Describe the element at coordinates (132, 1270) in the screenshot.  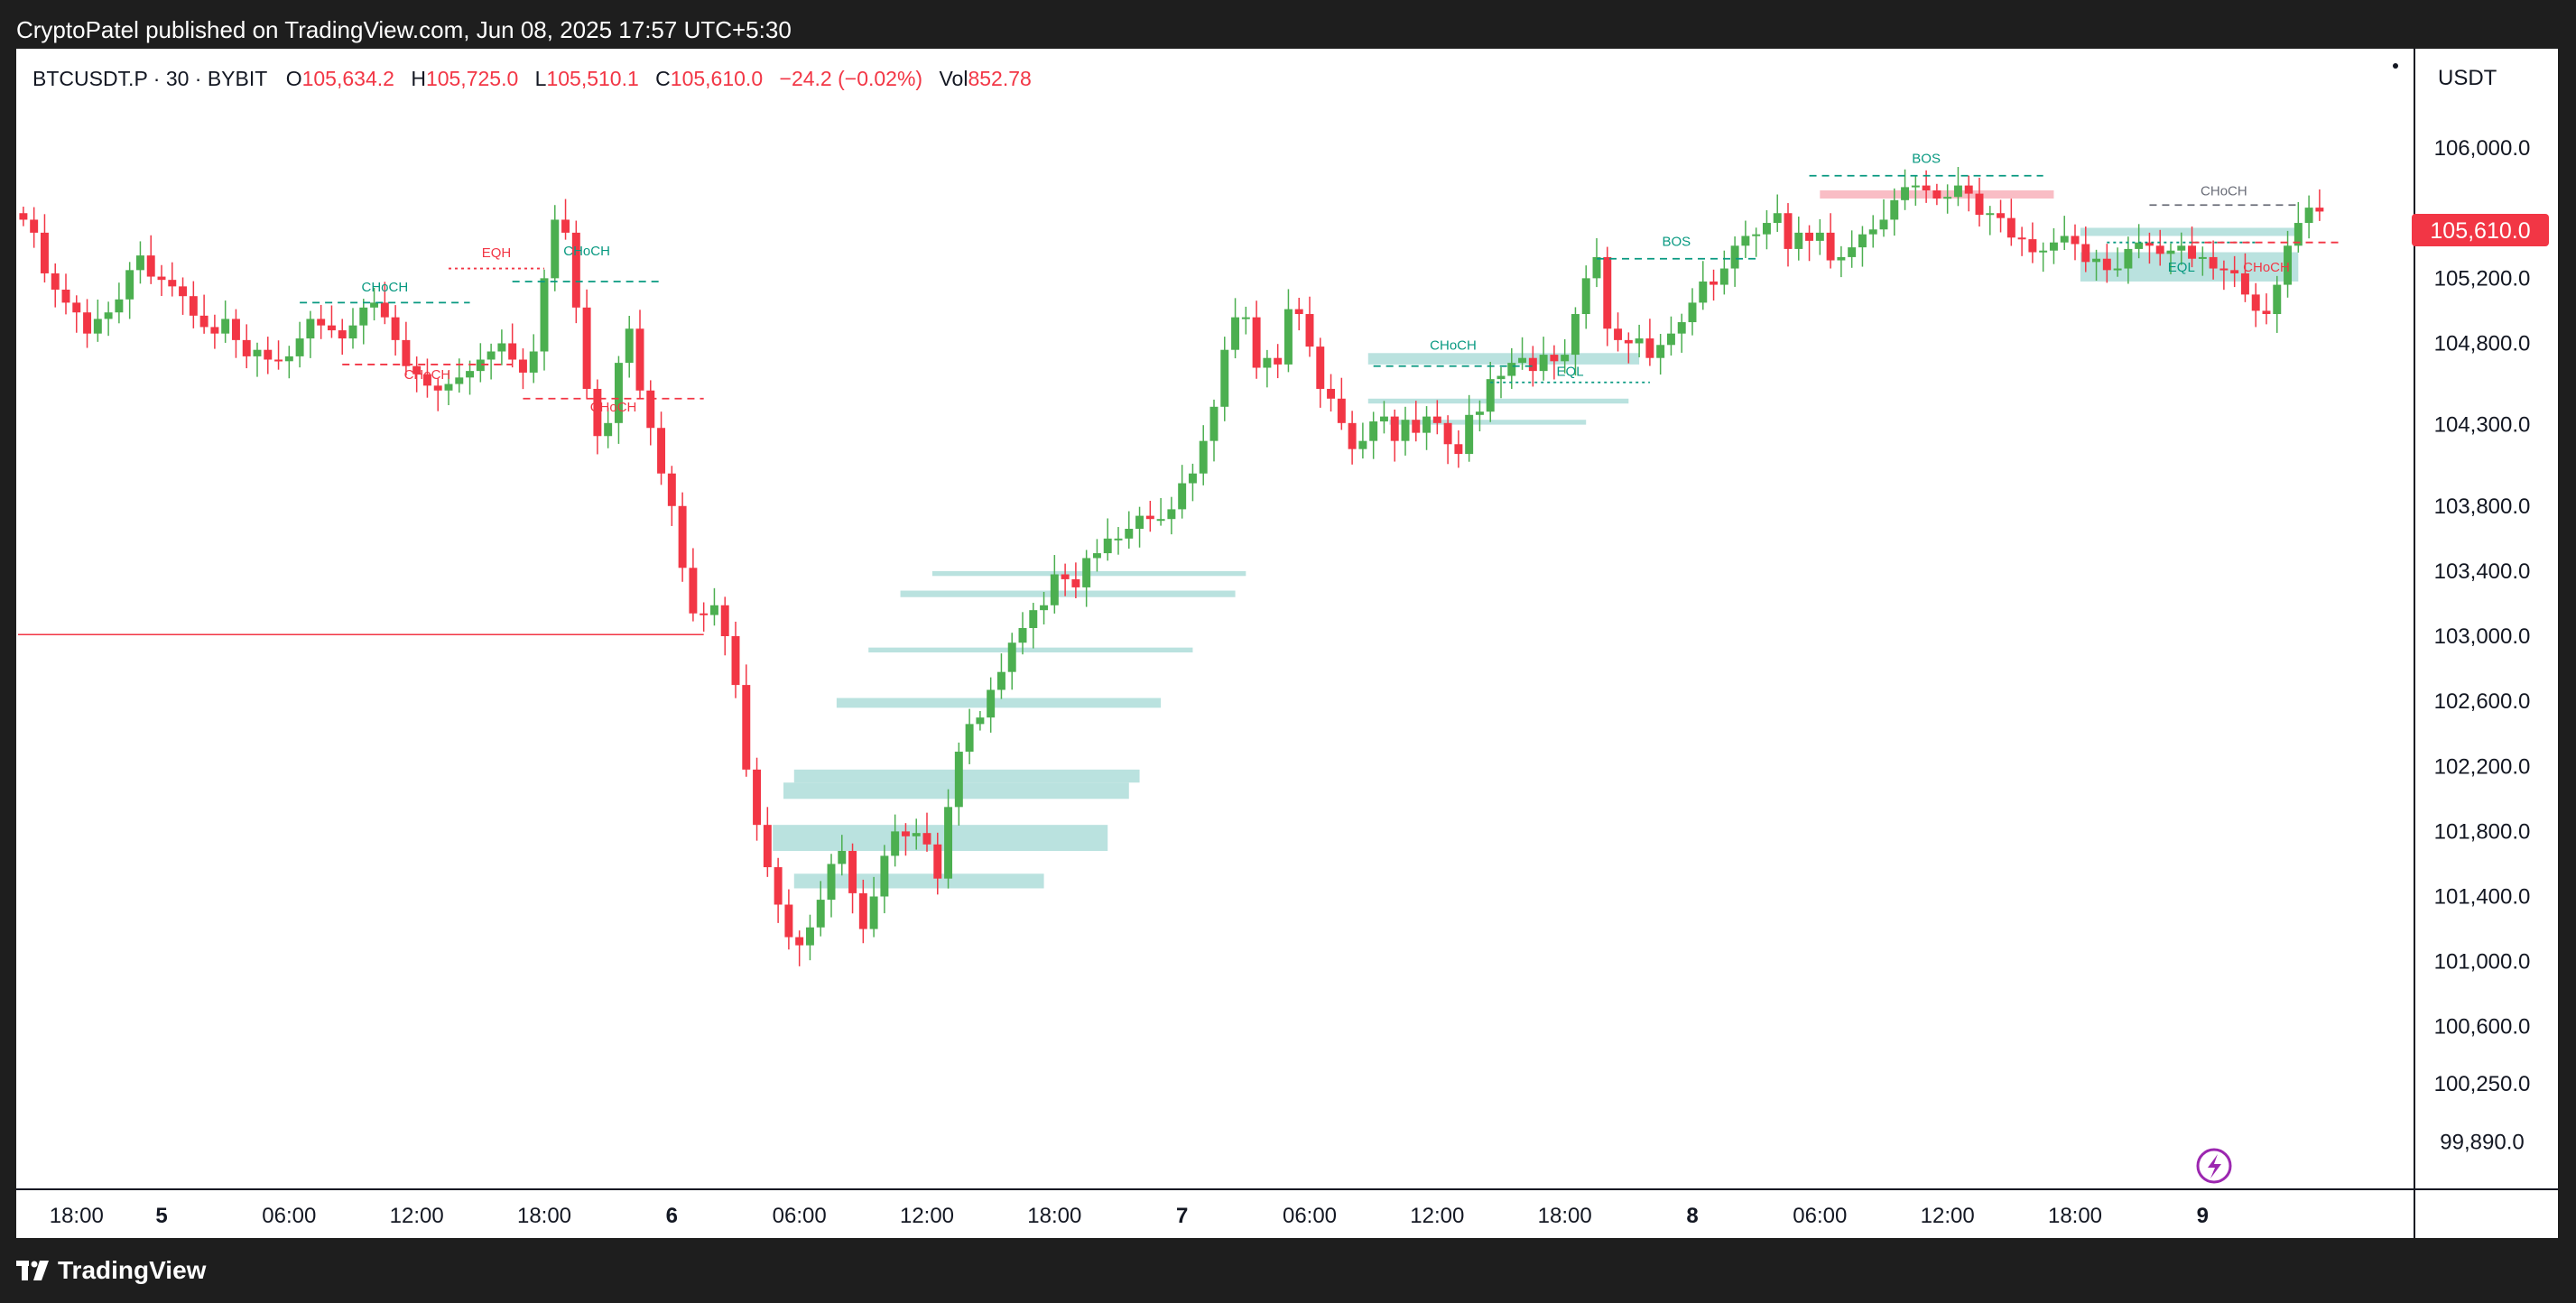
I see `tradingview-wordmark: TradingView` at that location.